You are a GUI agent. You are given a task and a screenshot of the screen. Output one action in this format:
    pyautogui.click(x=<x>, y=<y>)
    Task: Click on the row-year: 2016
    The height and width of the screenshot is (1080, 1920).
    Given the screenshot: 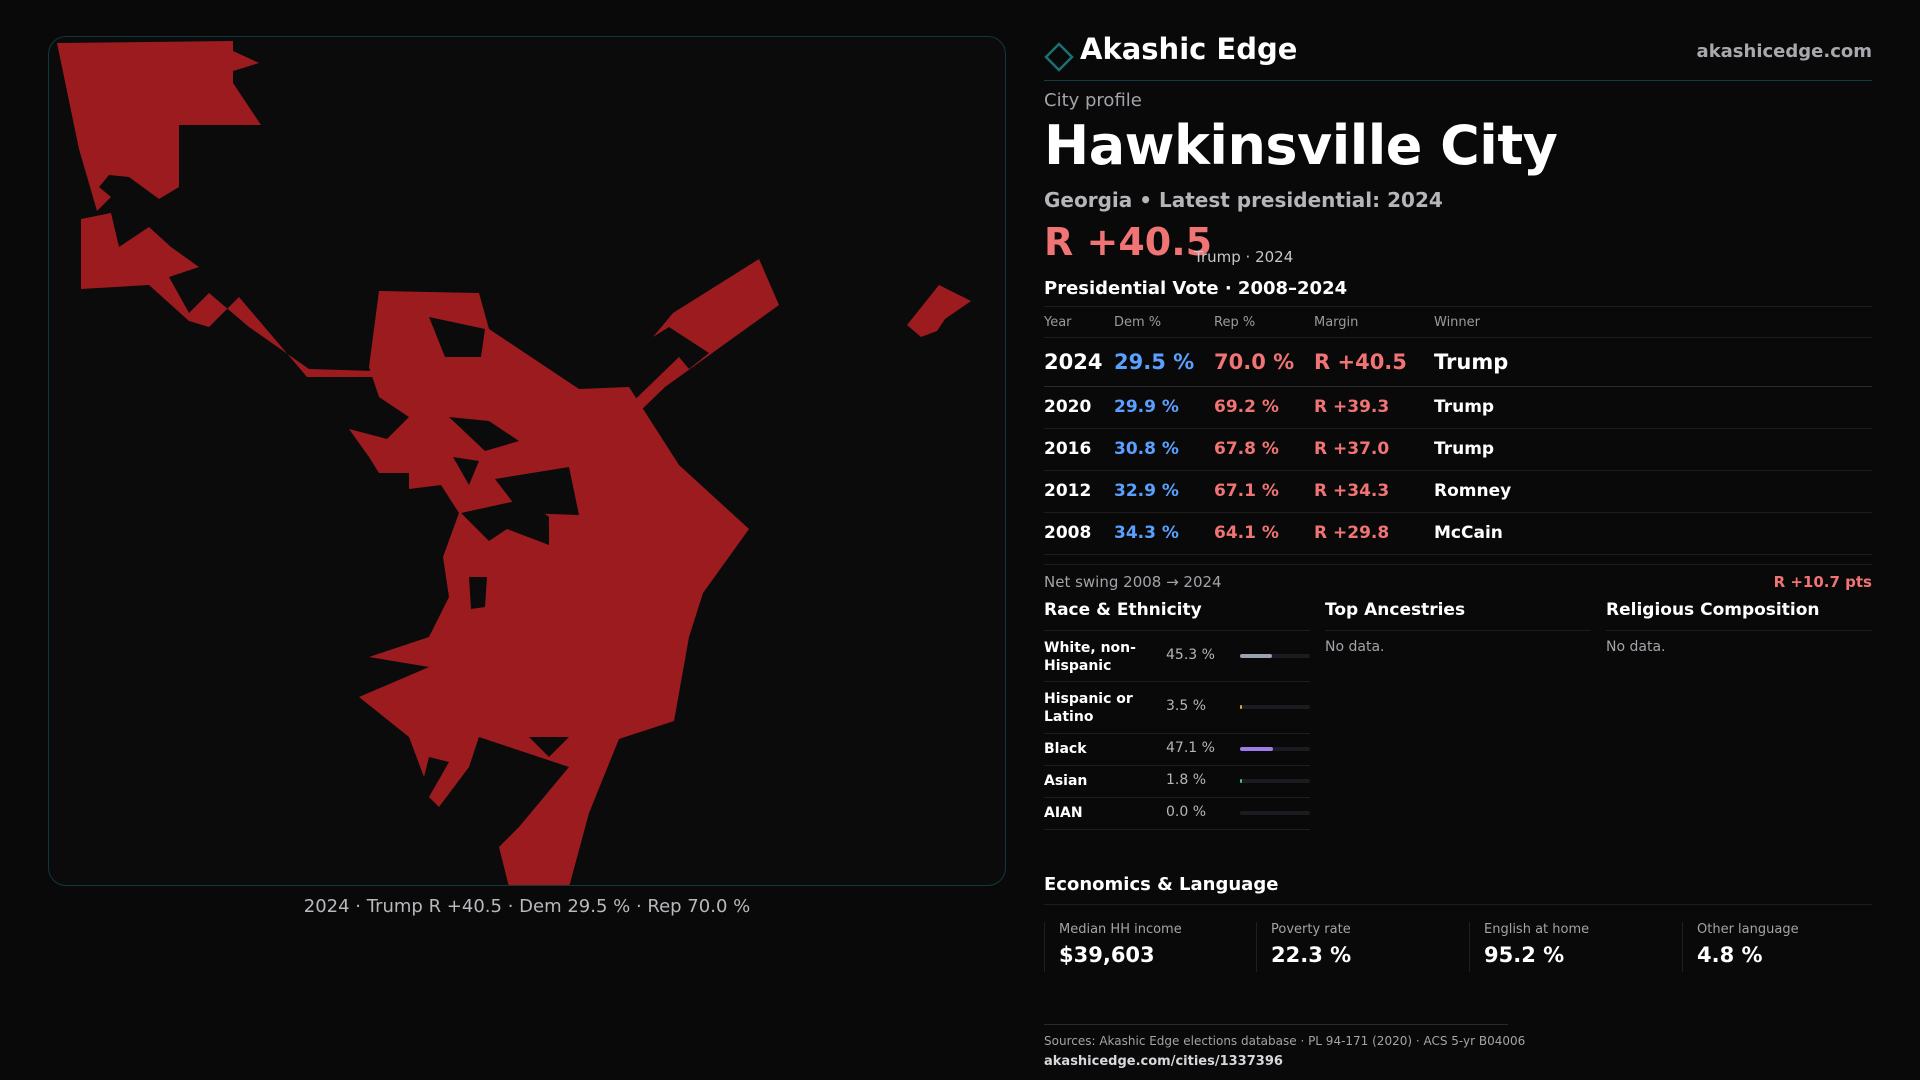 What is the action you would take?
    pyautogui.click(x=1068, y=449)
    